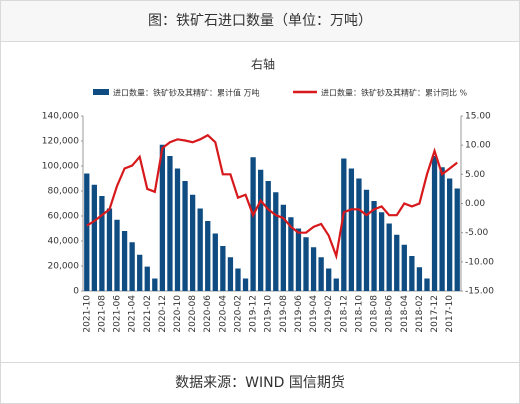  I want to click on y2-tick-label: 10.00, so click(478, 146).